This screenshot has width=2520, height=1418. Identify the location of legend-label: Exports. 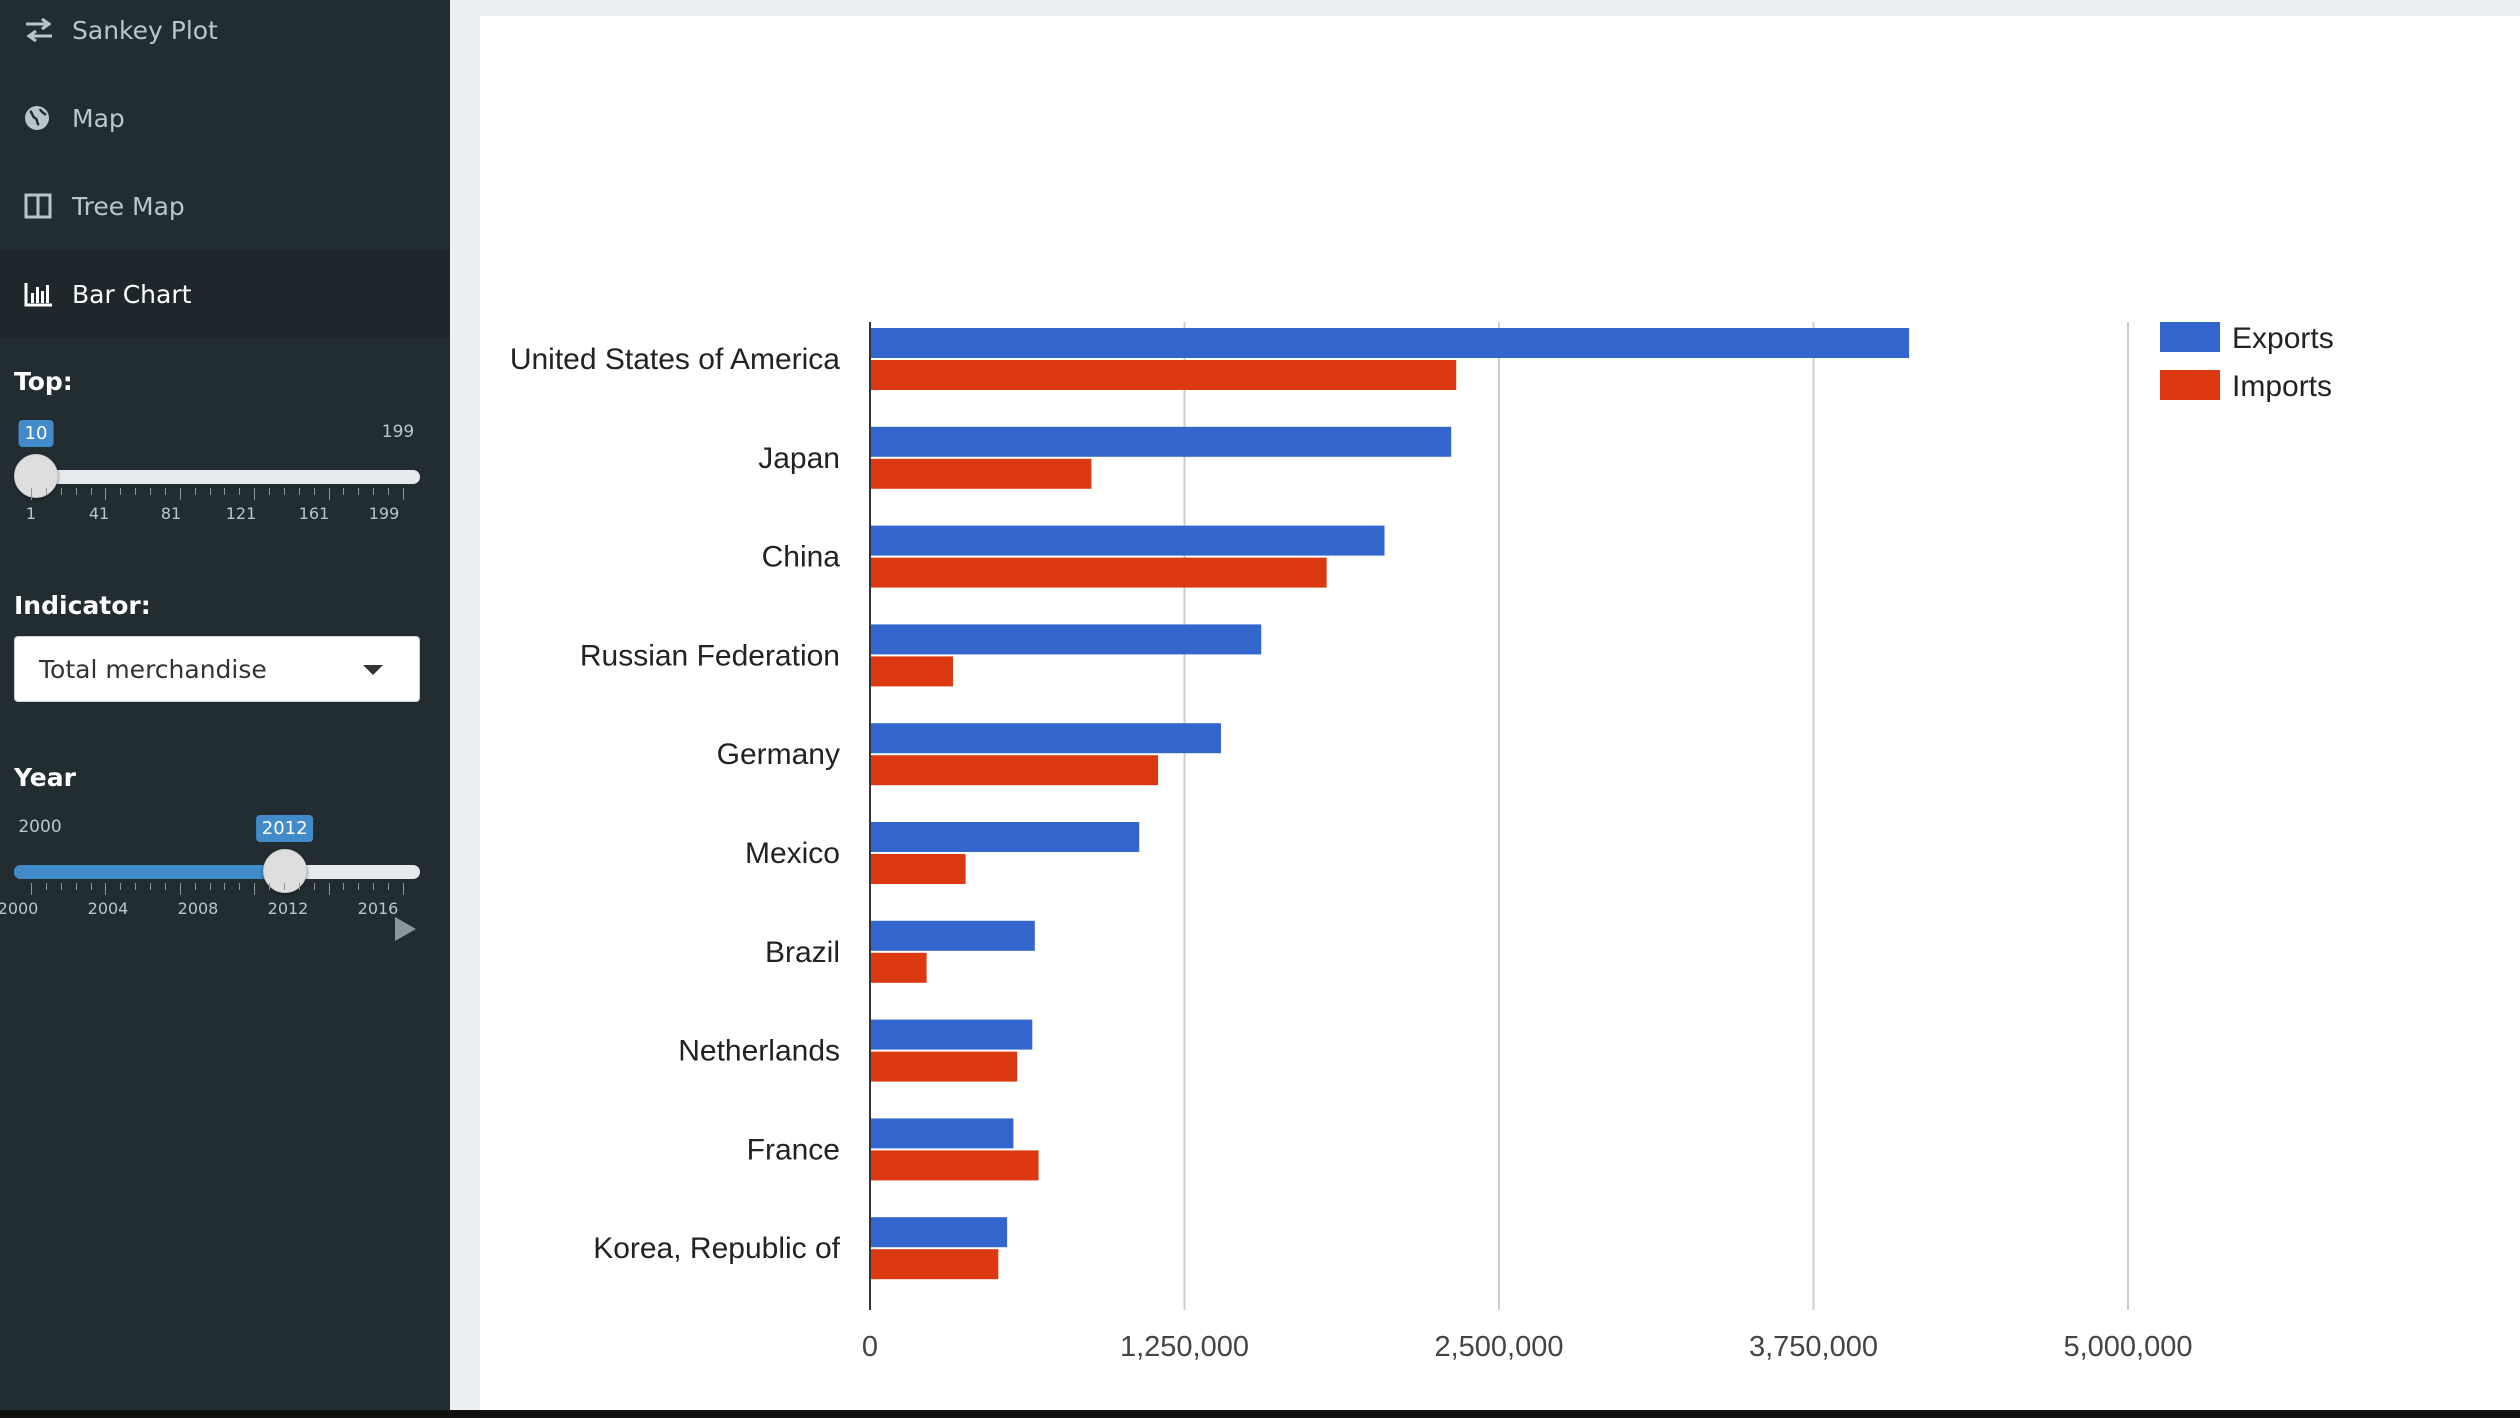
(2283, 338).